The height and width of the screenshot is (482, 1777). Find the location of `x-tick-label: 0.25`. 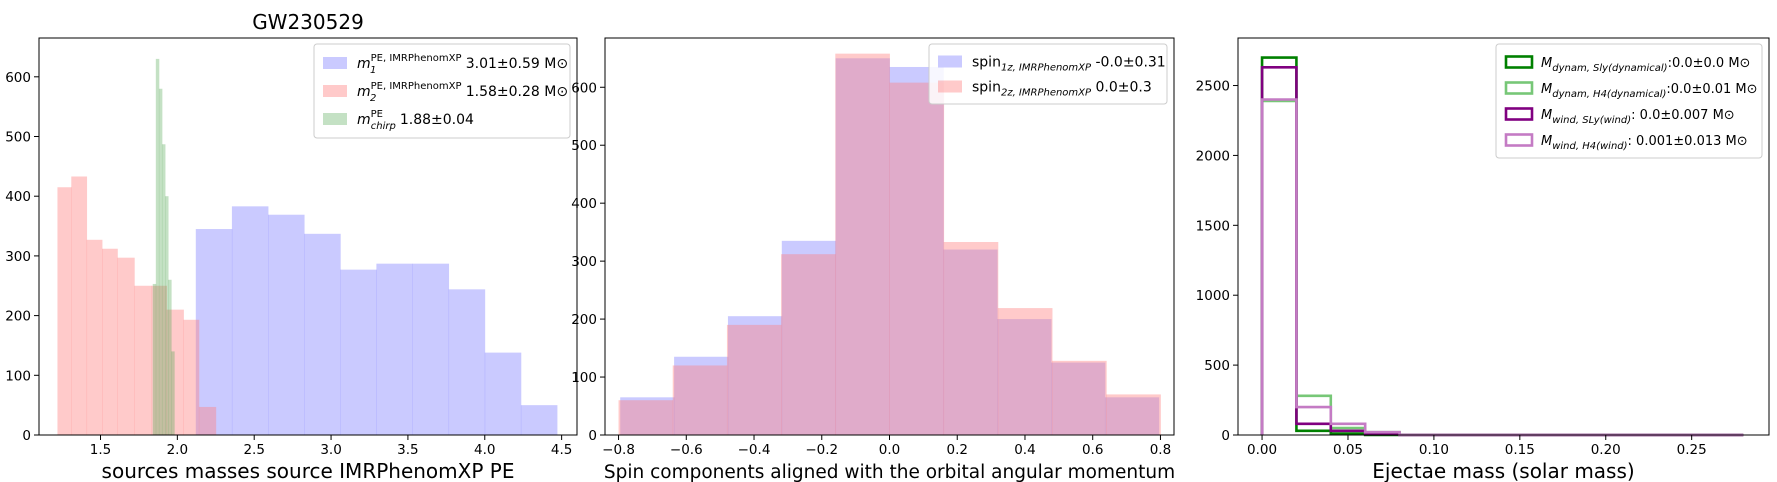

x-tick-label: 0.25 is located at coordinates (1692, 450).